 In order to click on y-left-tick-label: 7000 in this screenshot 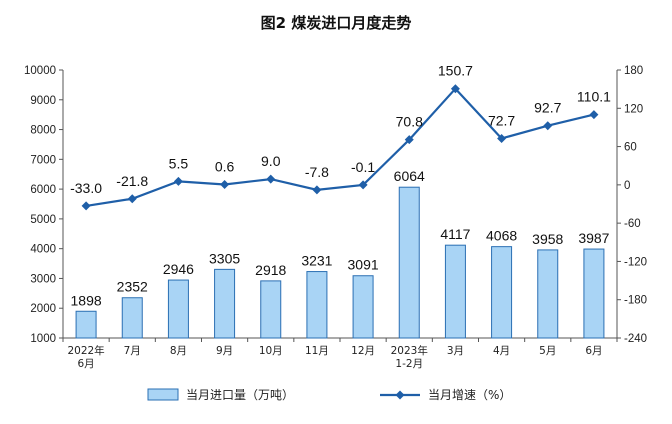, I will do `click(43, 160)`.